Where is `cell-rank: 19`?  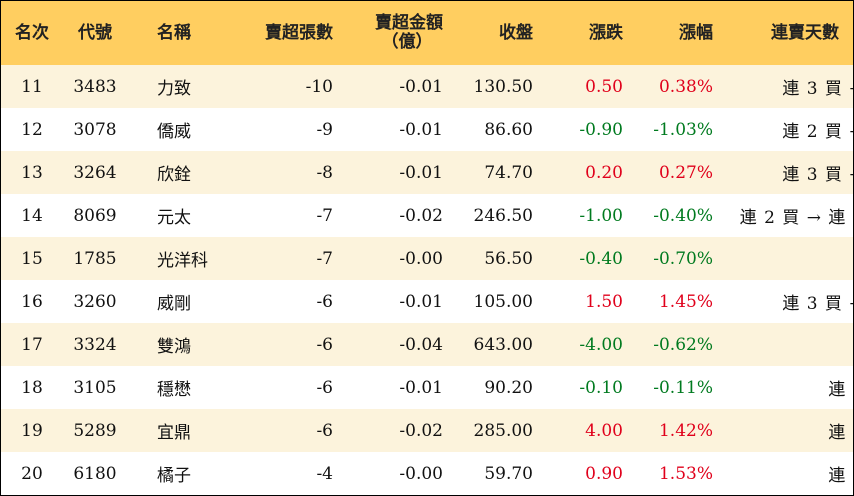 cell-rank: 19 is located at coordinates (32, 430).